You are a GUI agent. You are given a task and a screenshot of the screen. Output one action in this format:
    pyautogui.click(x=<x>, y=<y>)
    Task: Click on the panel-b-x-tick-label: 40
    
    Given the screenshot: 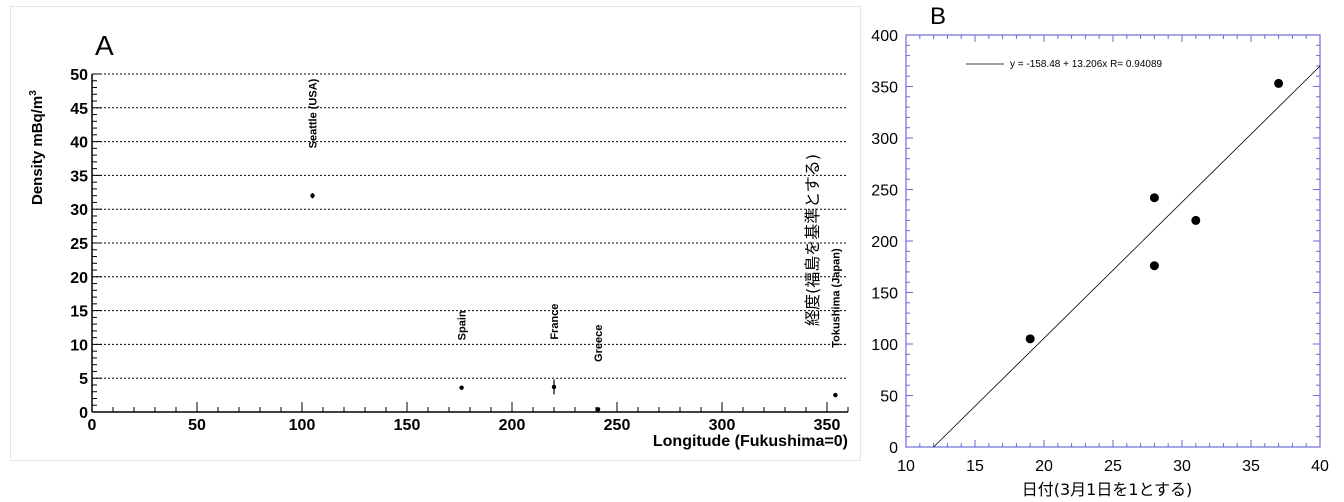 What is the action you would take?
    pyautogui.click(x=1320, y=466)
    